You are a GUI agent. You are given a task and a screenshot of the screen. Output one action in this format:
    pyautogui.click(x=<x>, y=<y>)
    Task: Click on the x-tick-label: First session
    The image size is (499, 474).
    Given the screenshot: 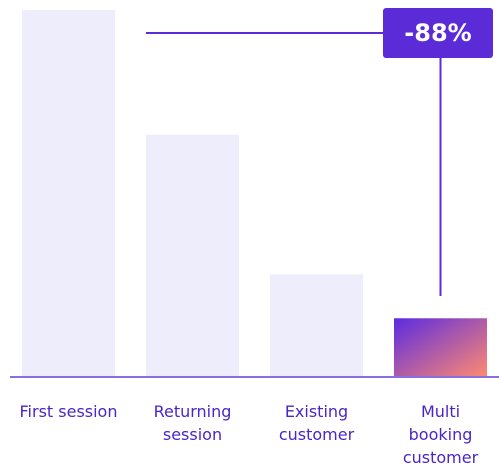 What is the action you would take?
    pyautogui.click(x=68, y=411)
    